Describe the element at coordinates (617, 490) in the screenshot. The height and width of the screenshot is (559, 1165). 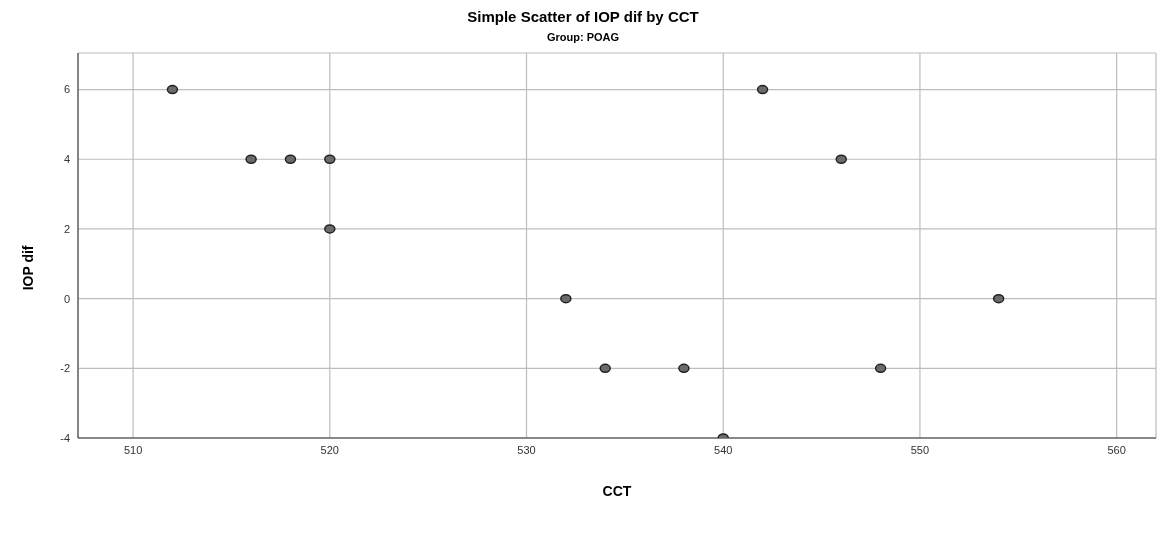
I see `x-axis-title: CCT` at that location.